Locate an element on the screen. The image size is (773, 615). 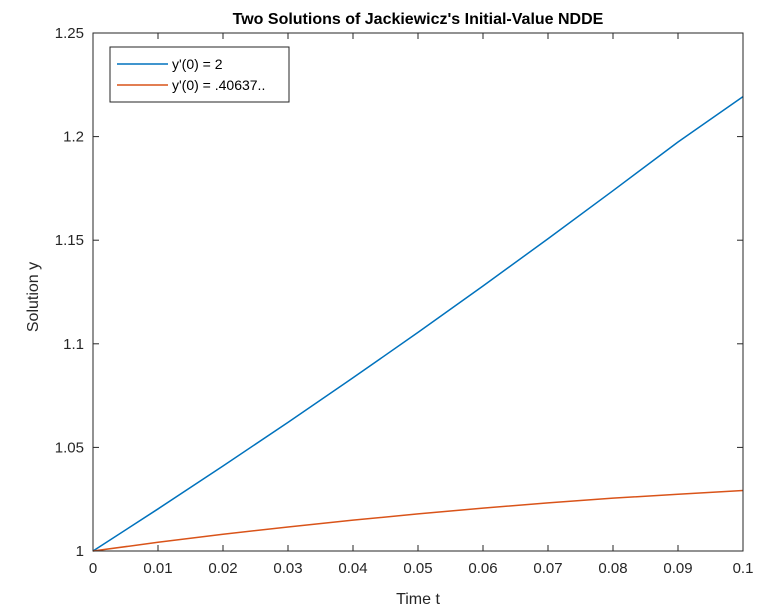
x-tick-label: 0.07 is located at coordinates (547, 568).